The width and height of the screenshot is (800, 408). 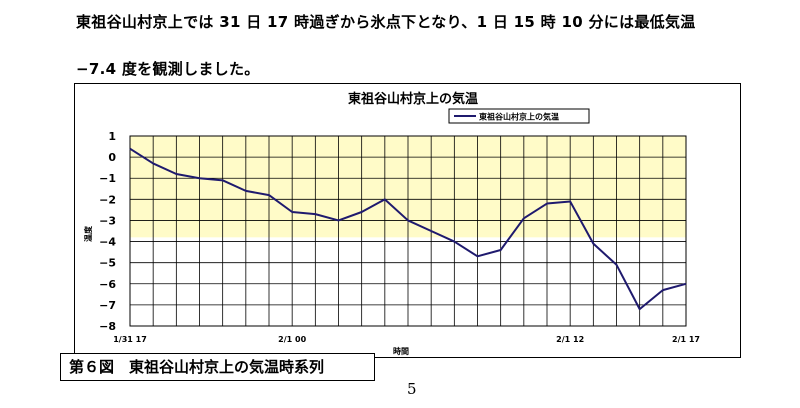 I want to click on y-tick-label: −6, so click(x=107, y=284).